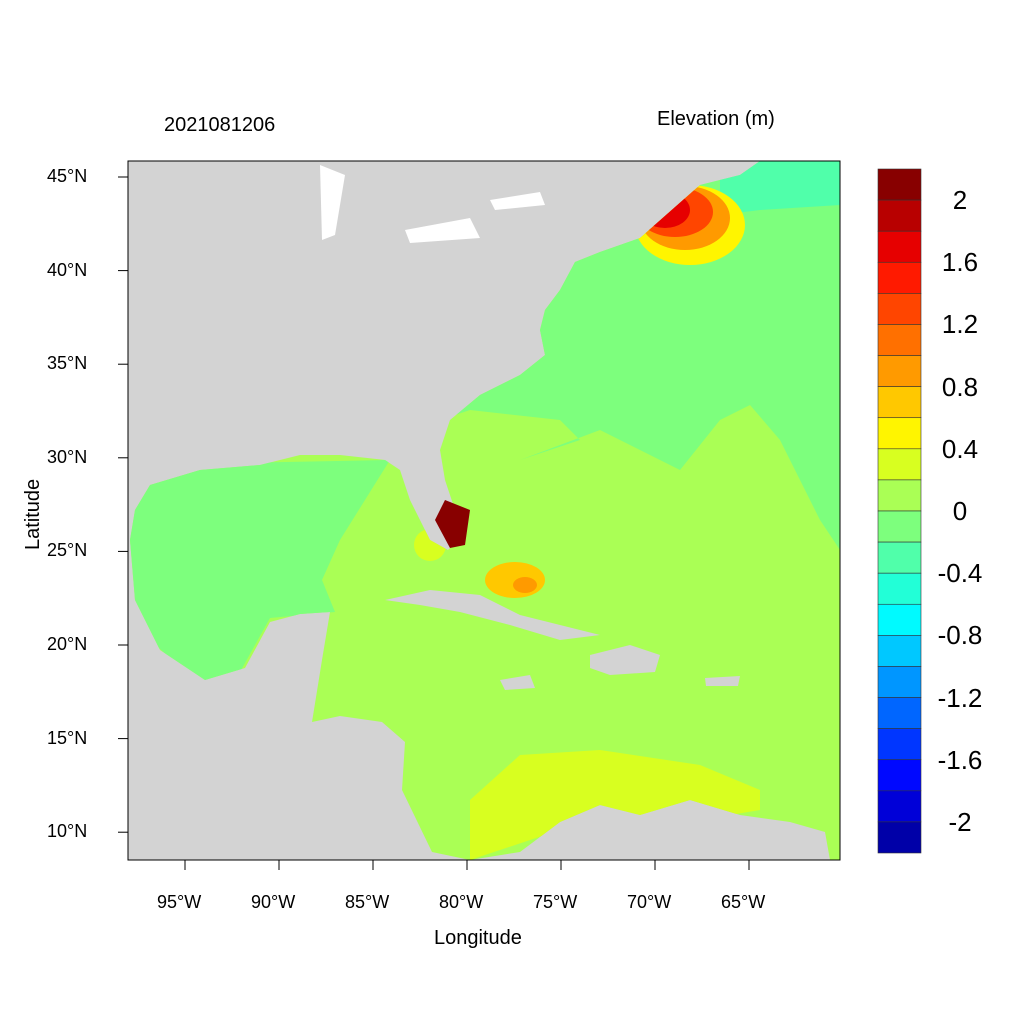 This screenshot has width=1024, height=1024. Describe the element at coordinates (452, 524) in the screenshot. I see `florida-inundation` at that location.